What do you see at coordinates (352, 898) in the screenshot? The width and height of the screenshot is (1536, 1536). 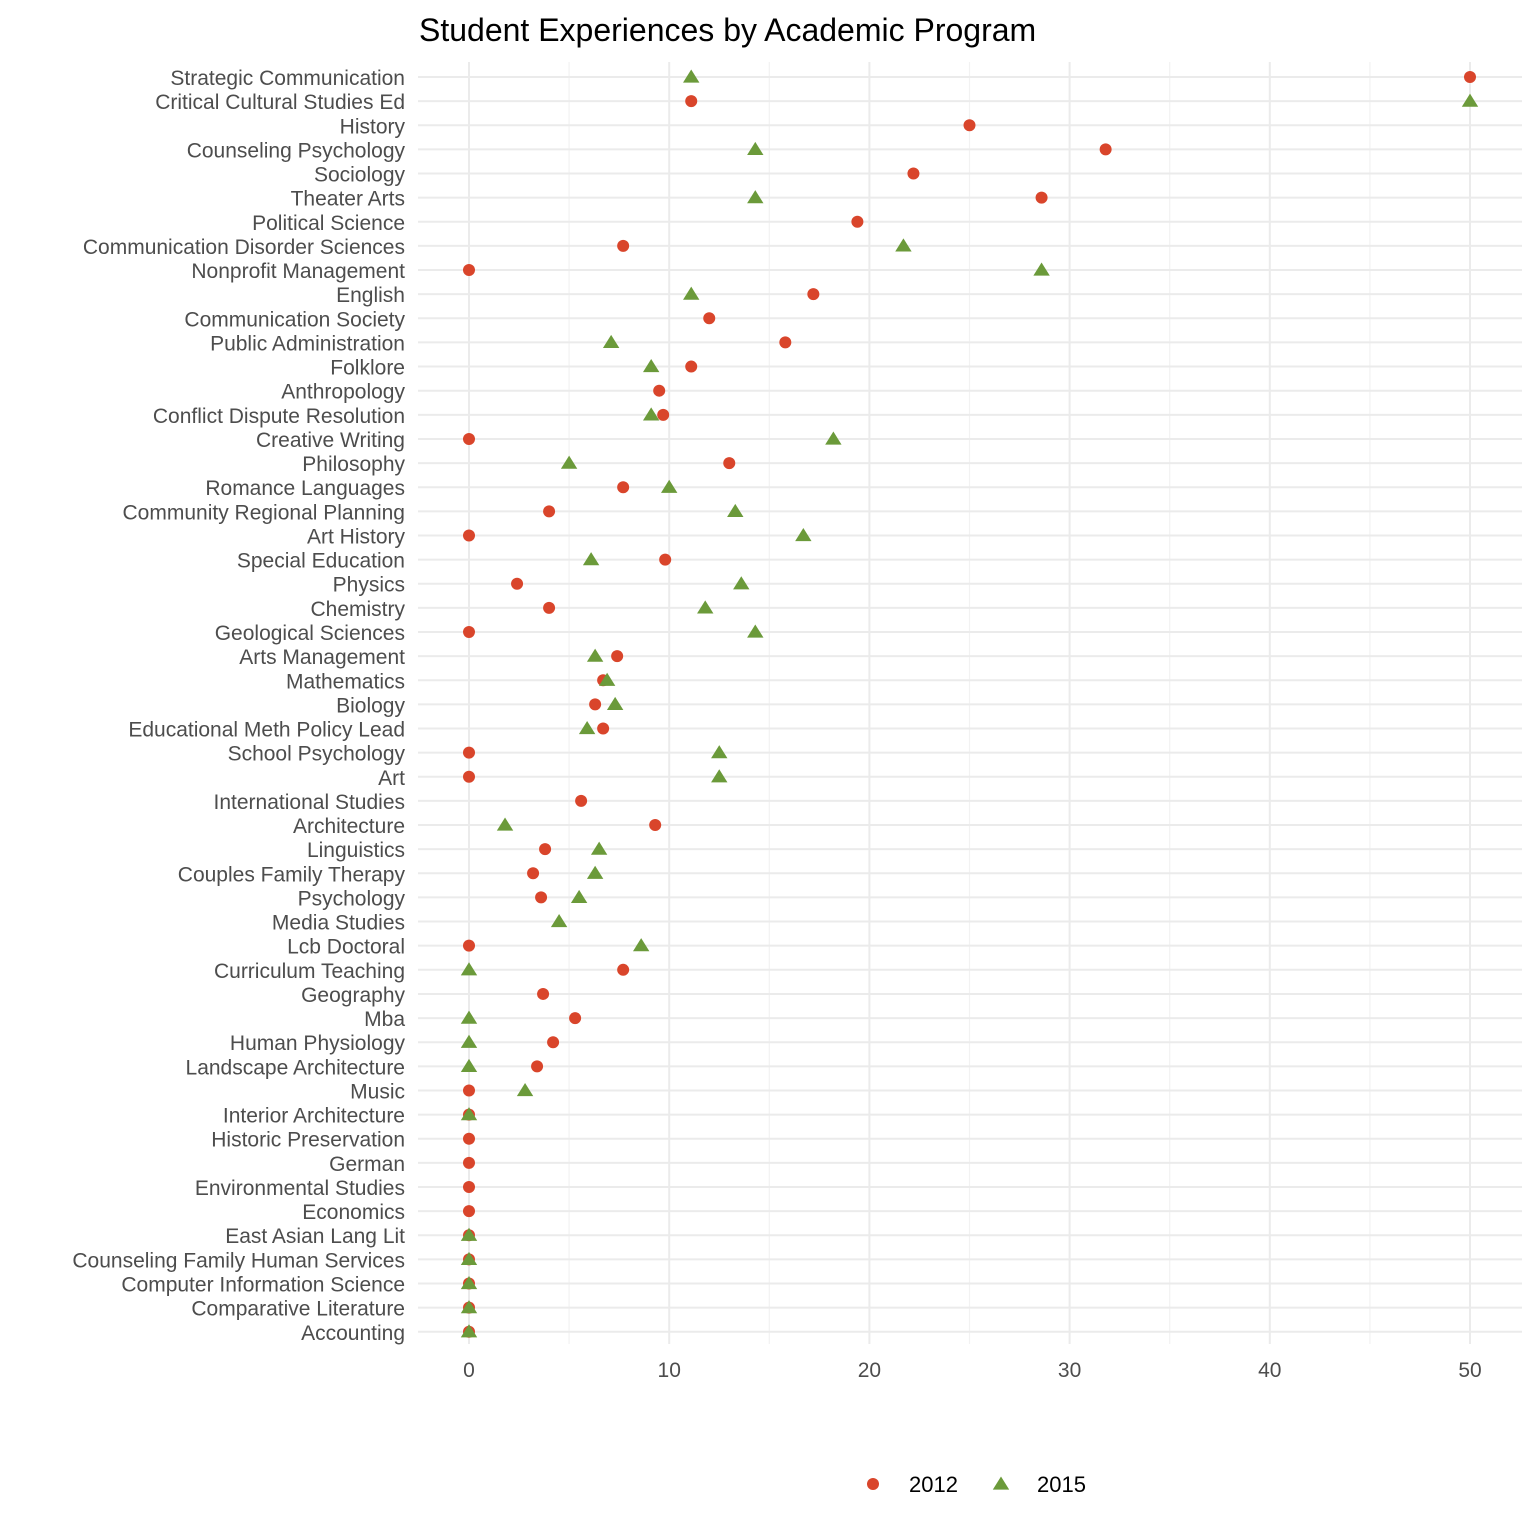 I see `y-tick-label: Psychology` at bounding box center [352, 898].